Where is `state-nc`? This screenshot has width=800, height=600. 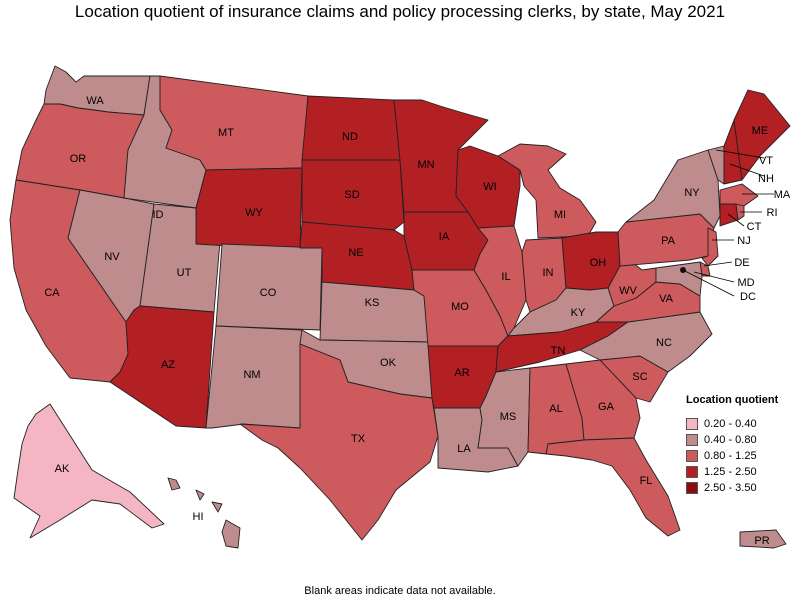 state-nc is located at coordinates (646, 342).